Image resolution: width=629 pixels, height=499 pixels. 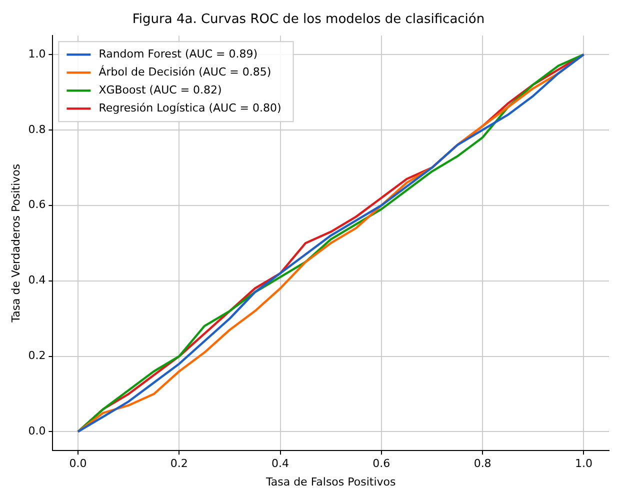 I want to click on legend-label: Random Forest (AUC = 0.89), so click(x=178, y=53).